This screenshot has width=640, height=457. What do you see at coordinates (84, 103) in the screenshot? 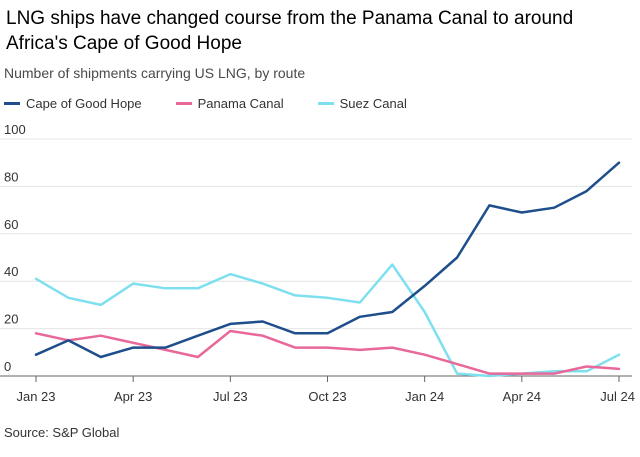
I see `legend-label-cape: Cape of Good Hope` at bounding box center [84, 103].